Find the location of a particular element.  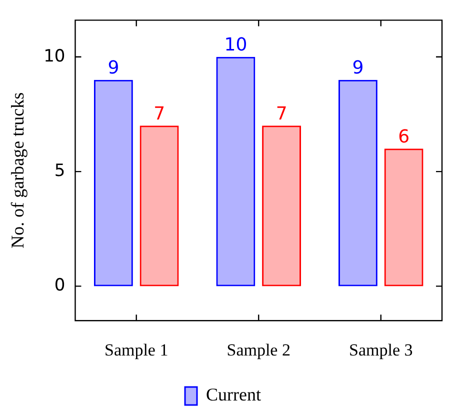

data-label: 6 is located at coordinates (404, 137).